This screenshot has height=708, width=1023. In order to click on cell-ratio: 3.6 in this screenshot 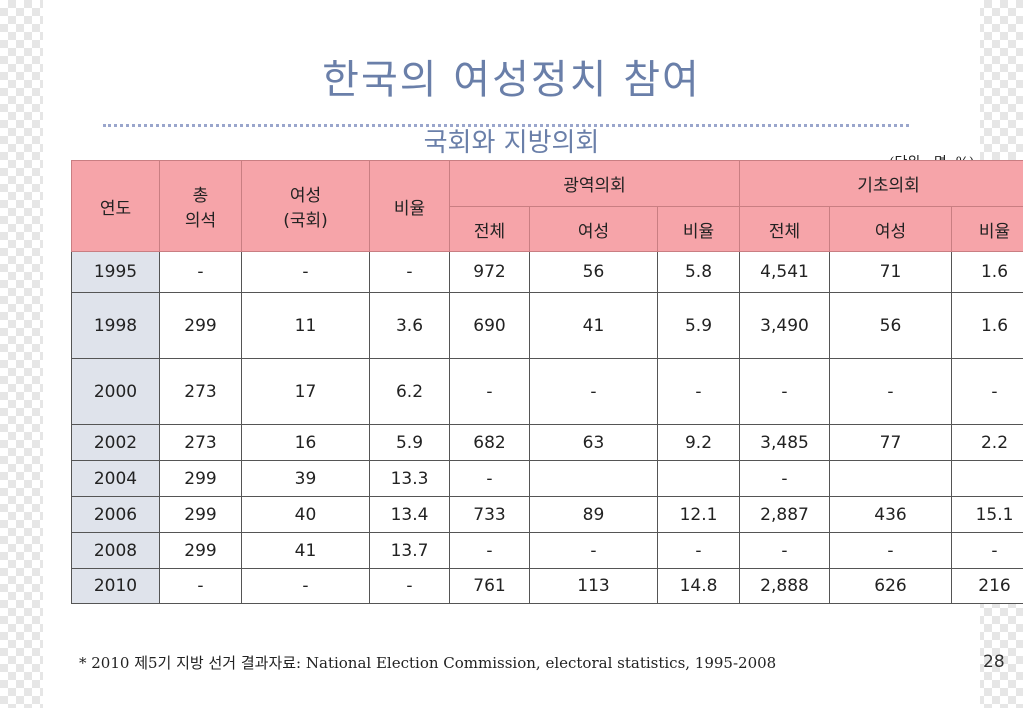, I will do `click(409, 325)`.